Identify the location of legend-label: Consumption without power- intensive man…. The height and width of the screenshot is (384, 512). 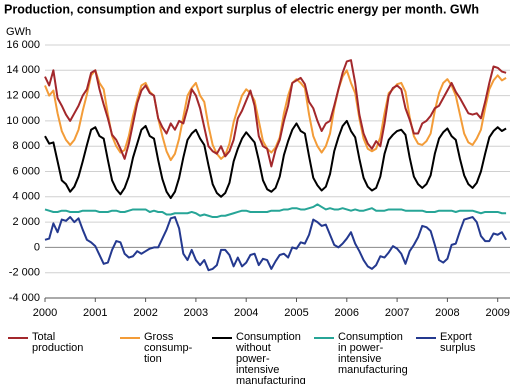
(271, 357).